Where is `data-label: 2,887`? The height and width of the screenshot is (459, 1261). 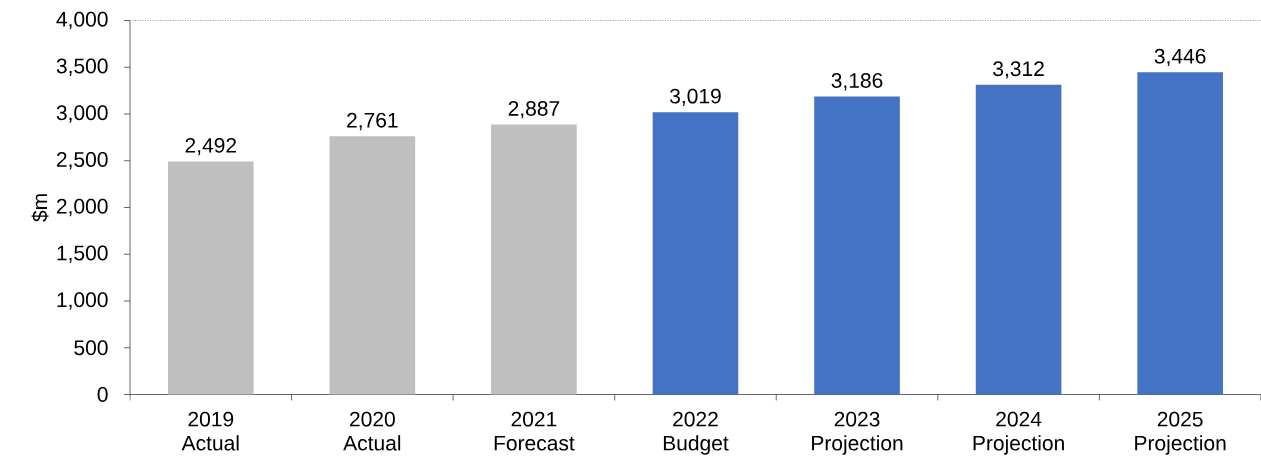
data-label: 2,887 is located at coordinates (534, 110).